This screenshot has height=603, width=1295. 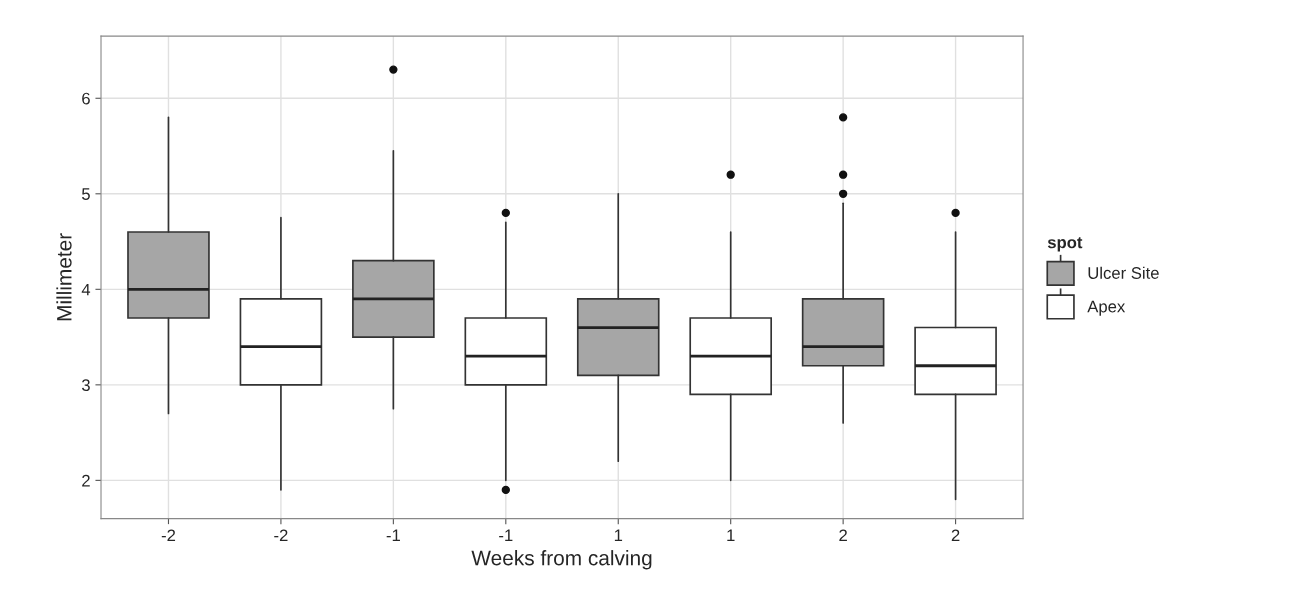 I want to click on legend-title: spot, so click(x=1065, y=244).